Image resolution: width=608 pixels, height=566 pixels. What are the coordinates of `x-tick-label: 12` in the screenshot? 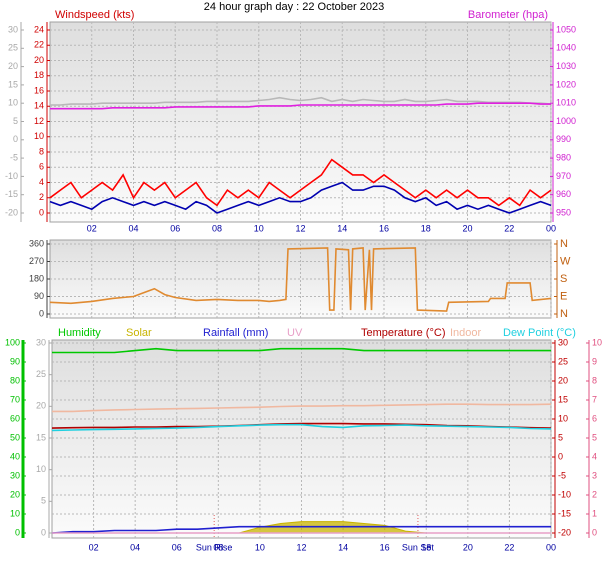 It's located at (300, 228).